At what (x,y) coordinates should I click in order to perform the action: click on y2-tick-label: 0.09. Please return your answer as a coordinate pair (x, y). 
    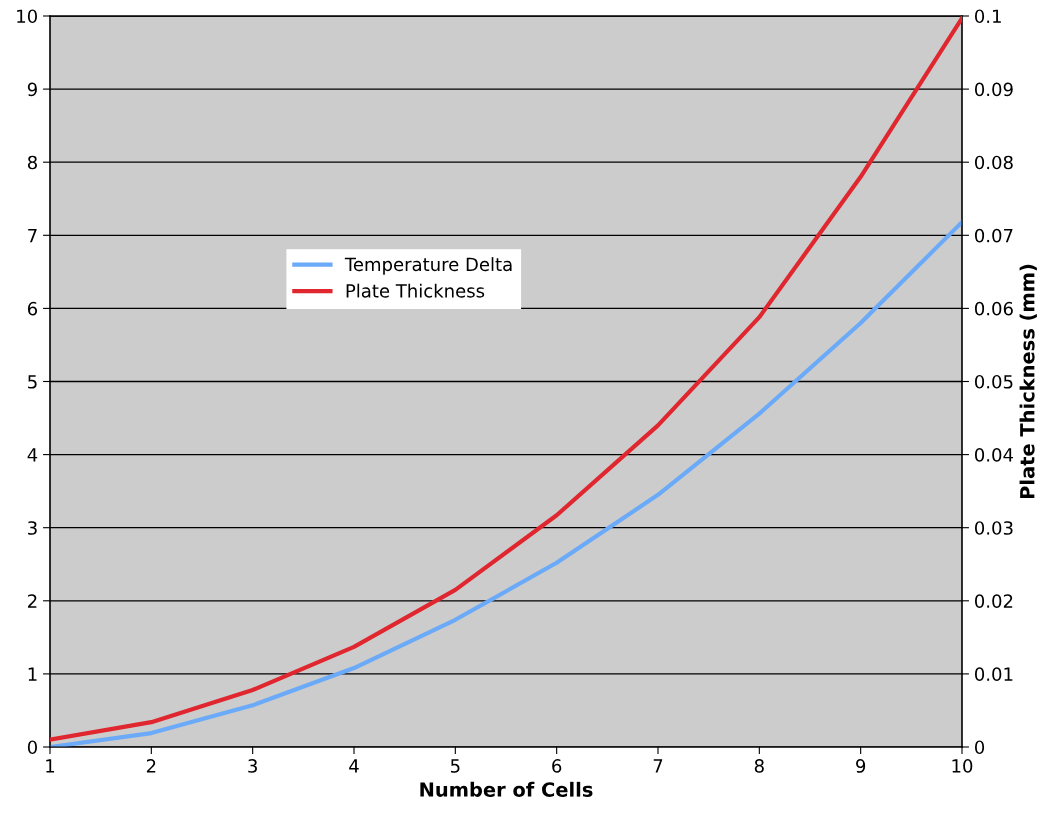
    Looking at the image, I should click on (994, 89).